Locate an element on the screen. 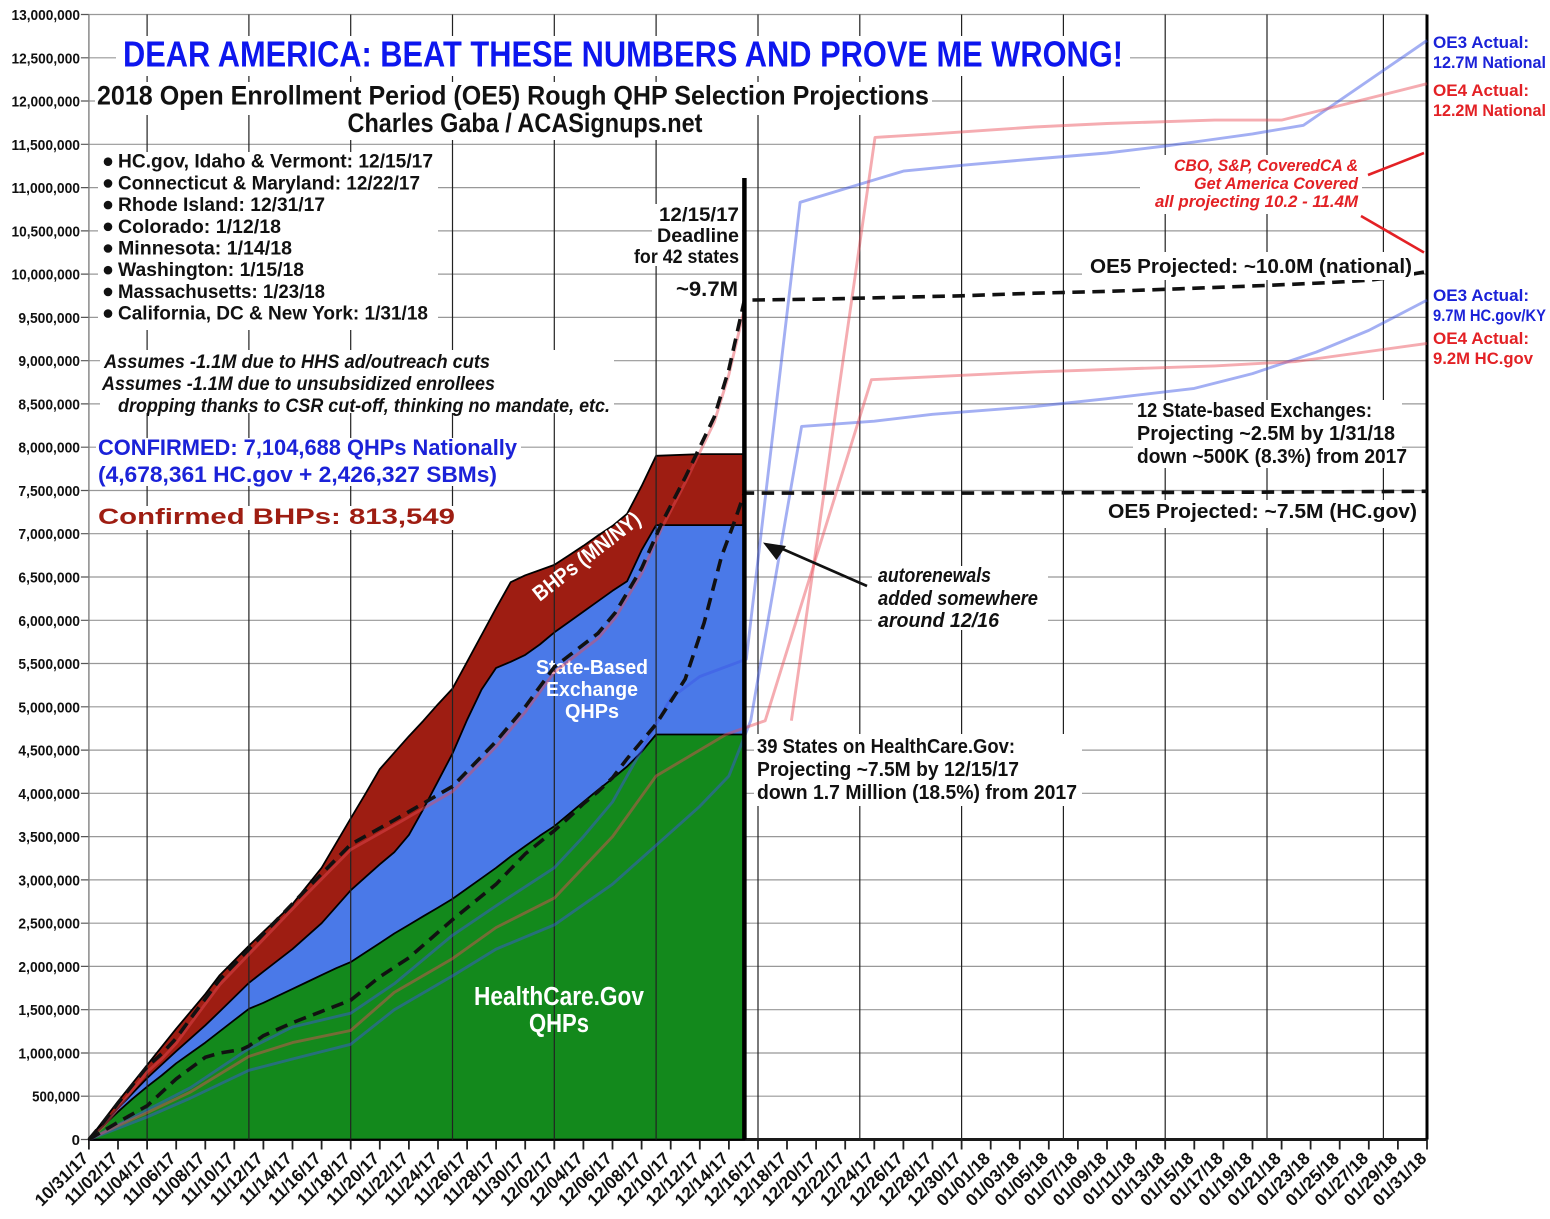  svg-text: 9.7M HC.gov/KY is located at coordinates (1490, 315).